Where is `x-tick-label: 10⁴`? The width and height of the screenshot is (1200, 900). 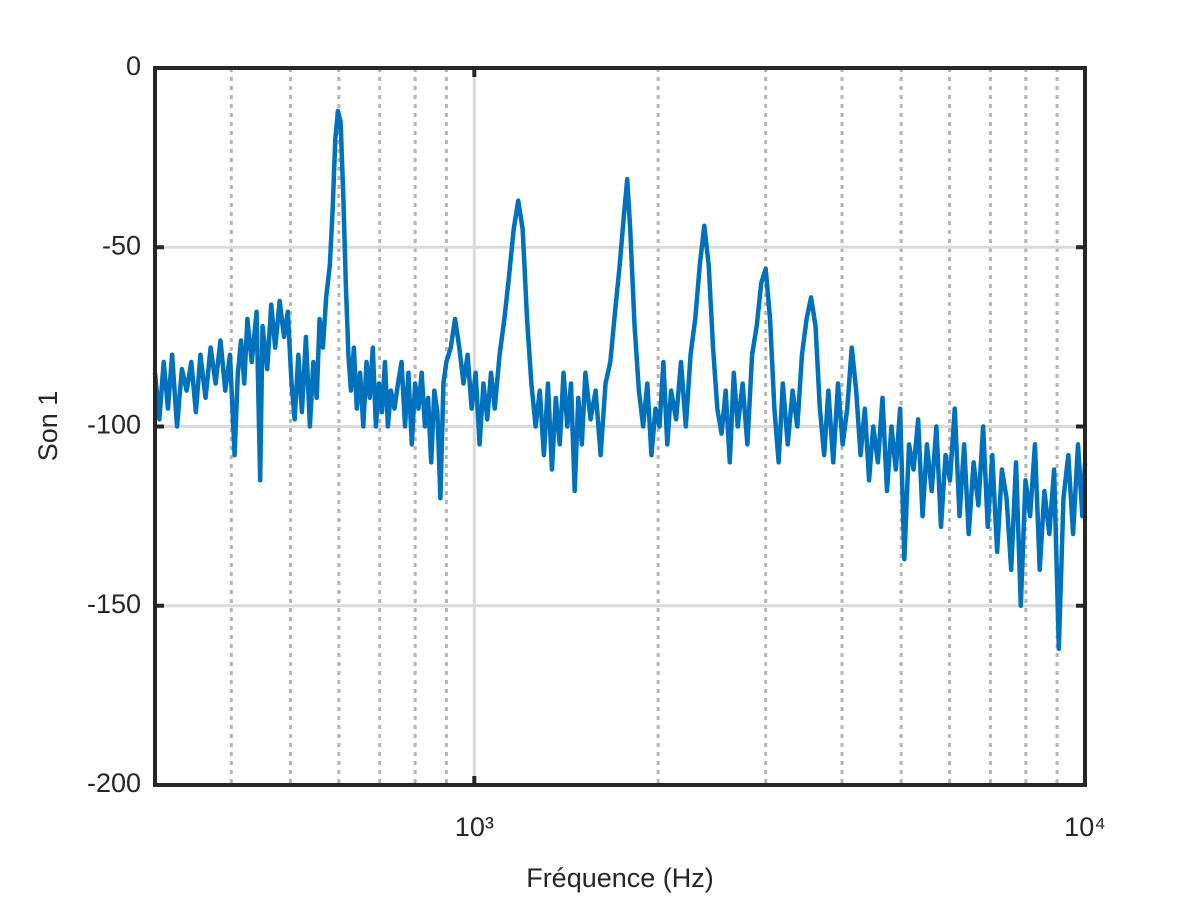 x-tick-label: 10⁴ is located at coordinates (1085, 827).